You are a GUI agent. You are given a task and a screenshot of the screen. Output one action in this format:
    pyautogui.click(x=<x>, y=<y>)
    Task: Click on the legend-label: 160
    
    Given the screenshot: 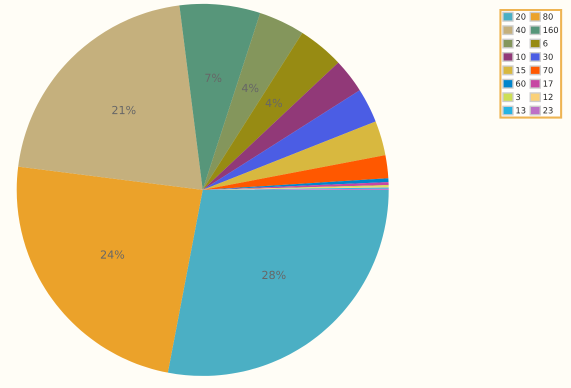 What is the action you would take?
    pyautogui.click(x=551, y=30)
    